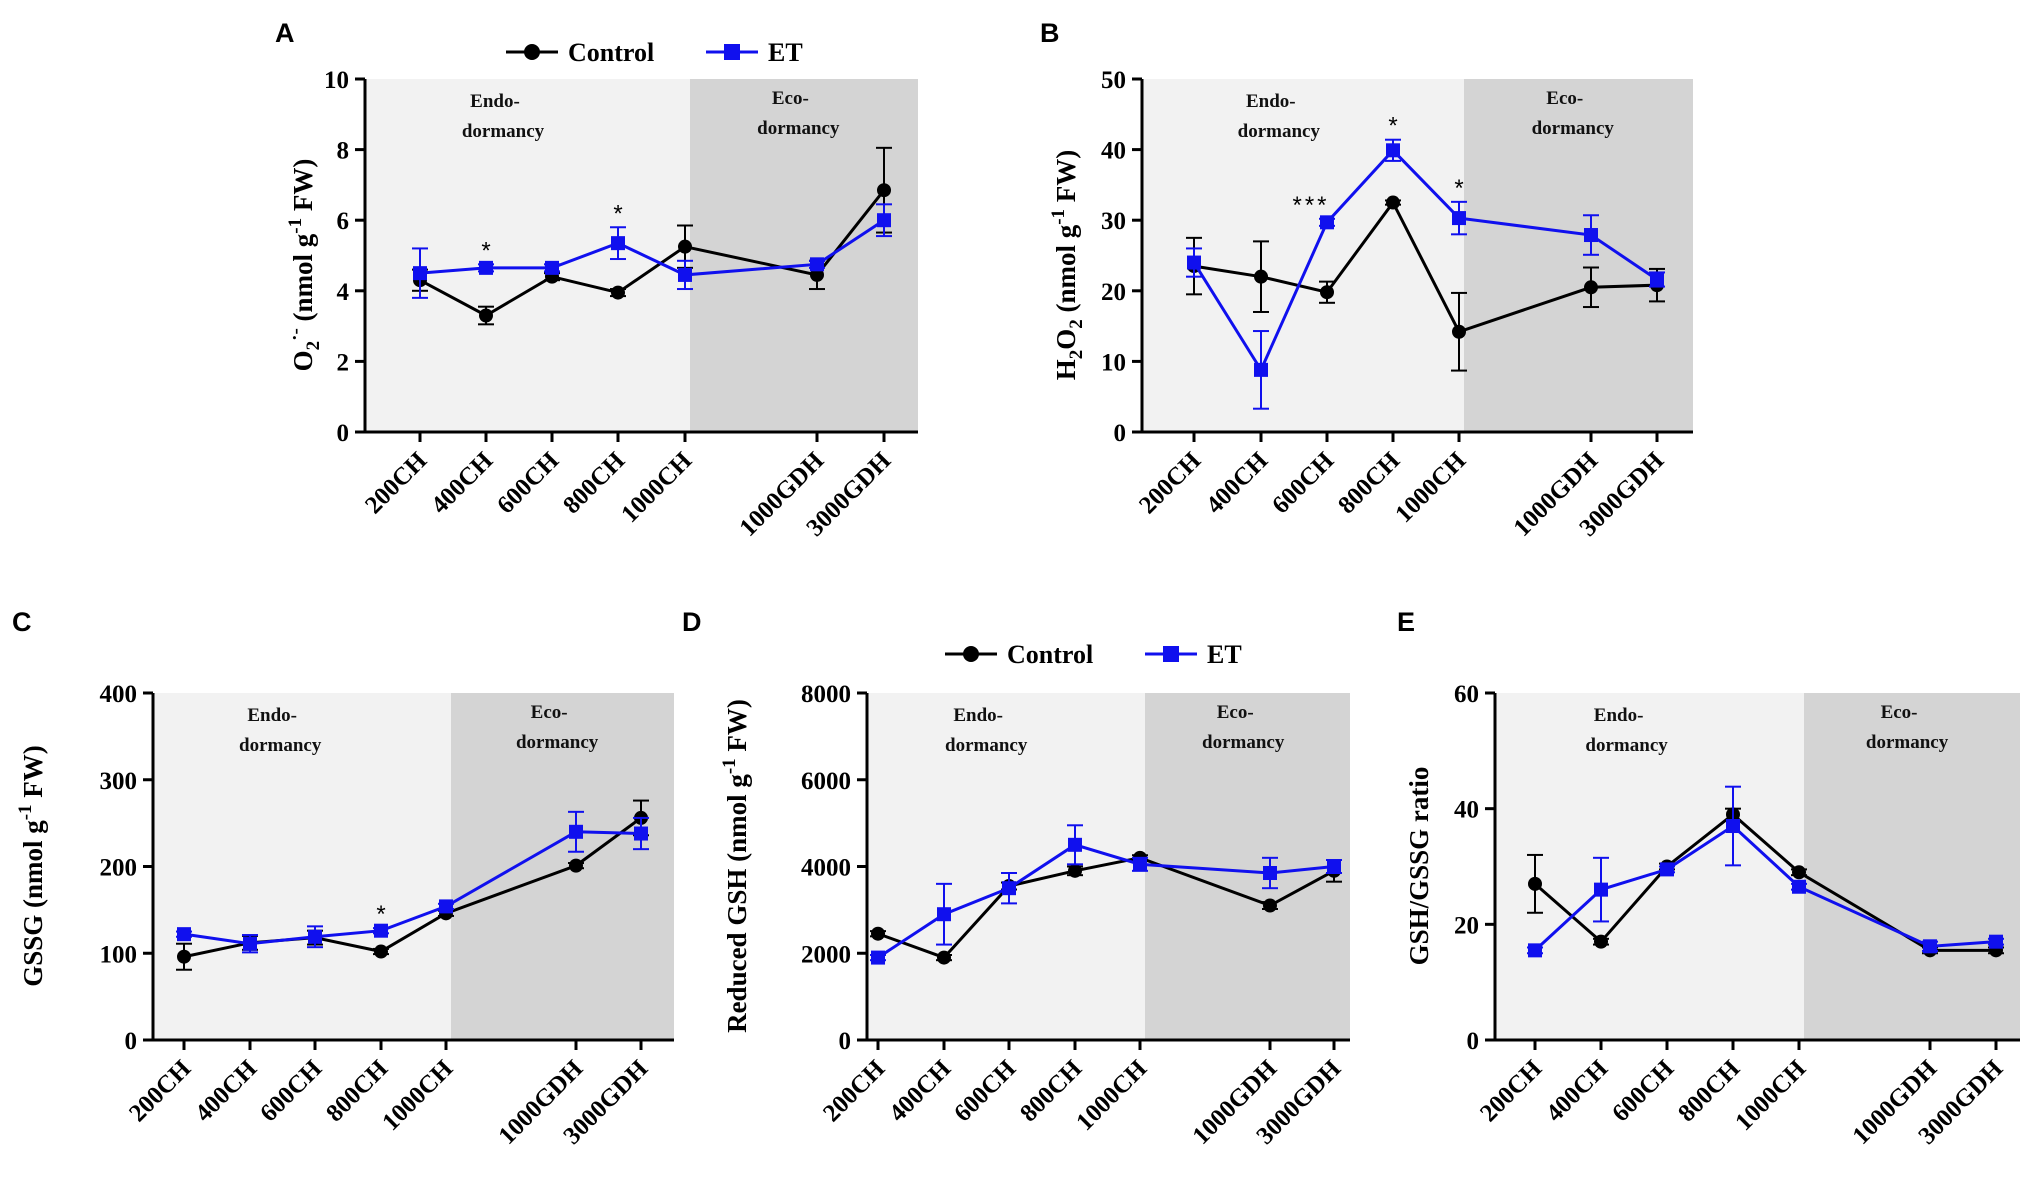 This screenshot has height=1183, width=2033. Describe the element at coordinates (303, 360) in the screenshot. I see `title-main: O` at that location.